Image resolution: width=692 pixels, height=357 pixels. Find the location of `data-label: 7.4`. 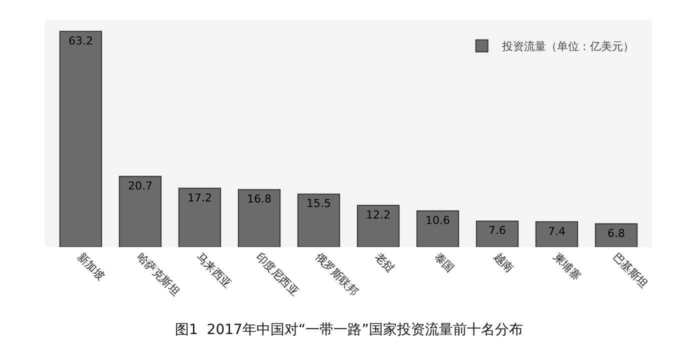

data-label: 7.4 is located at coordinates (557, 231).